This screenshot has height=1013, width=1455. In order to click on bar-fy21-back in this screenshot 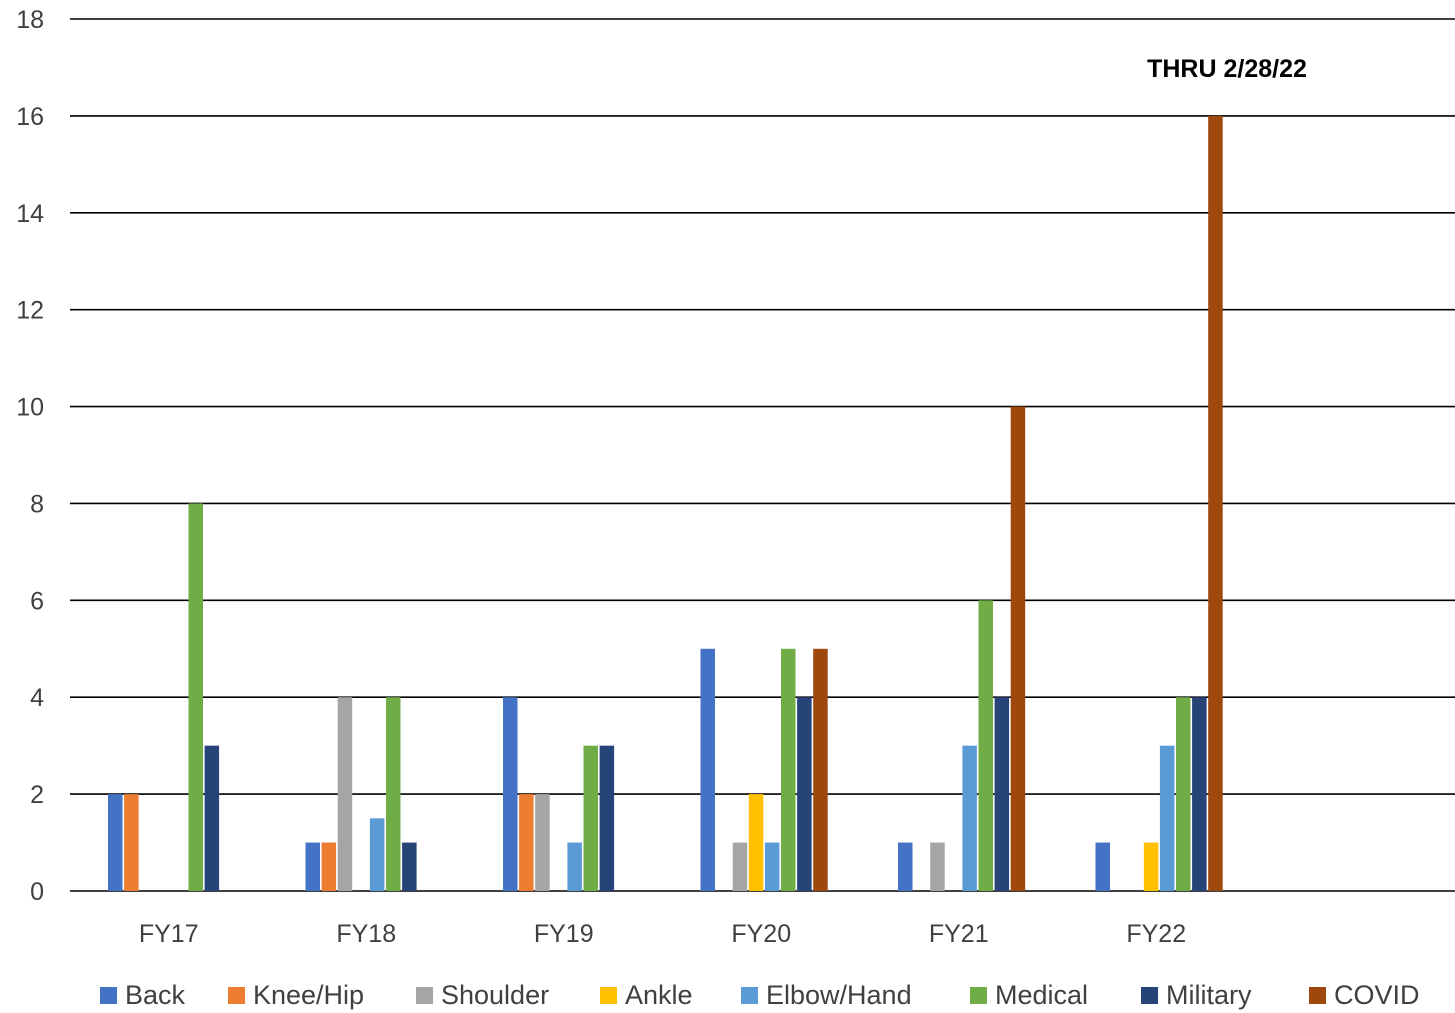, I will do `click(905, 866)`.